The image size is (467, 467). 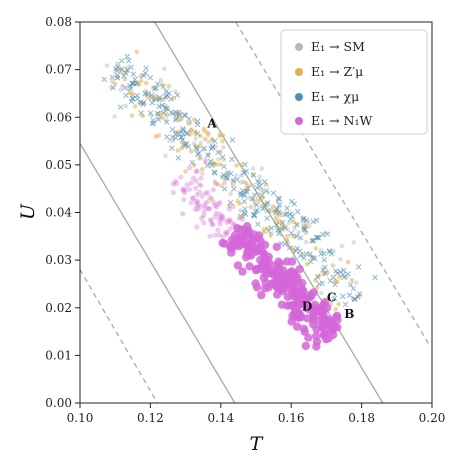 I want to click on legend-label-zprime-mu: E₁ → Z′μ, so click(x=337, y=71).